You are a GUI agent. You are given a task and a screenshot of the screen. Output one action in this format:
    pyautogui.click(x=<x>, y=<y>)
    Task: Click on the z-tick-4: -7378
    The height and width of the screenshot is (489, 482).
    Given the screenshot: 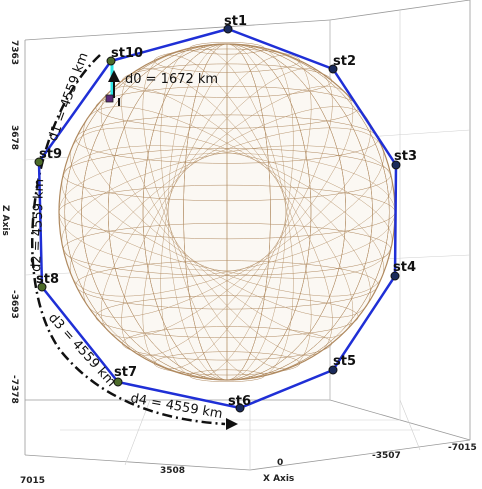 What is the action you would take?
    pyautogui.click(x=14, y=389)
    